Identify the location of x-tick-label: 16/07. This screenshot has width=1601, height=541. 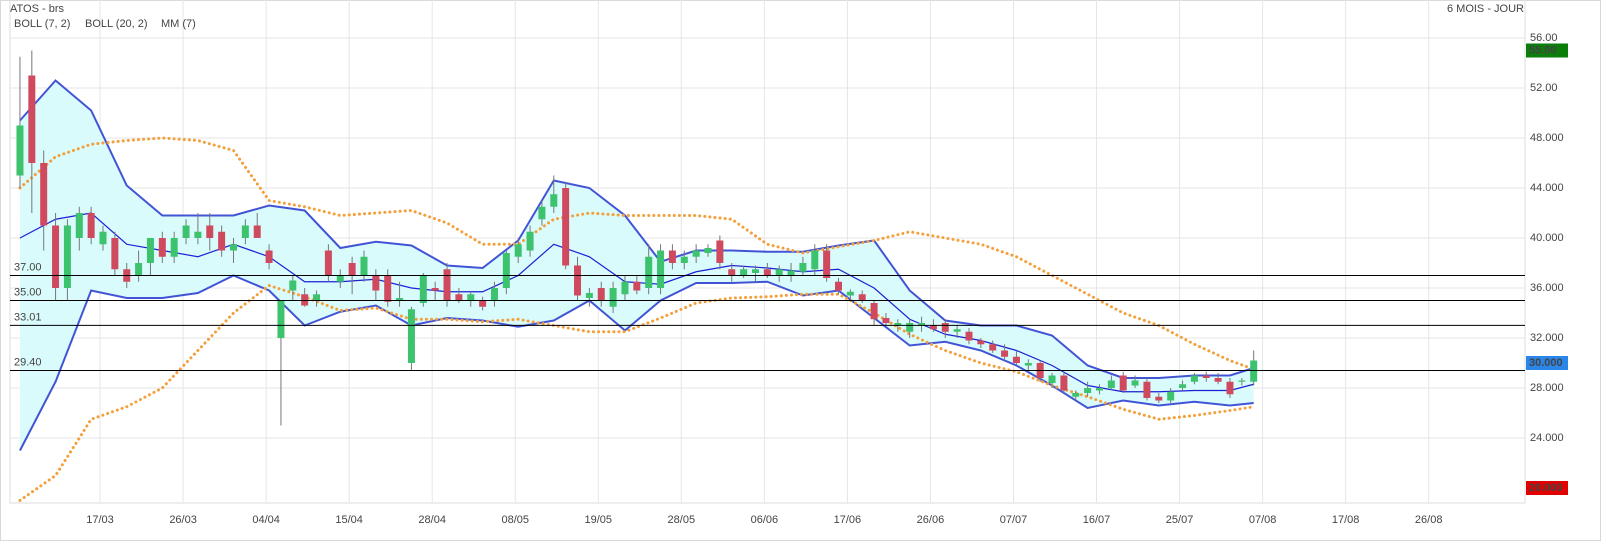
(1097, 520).